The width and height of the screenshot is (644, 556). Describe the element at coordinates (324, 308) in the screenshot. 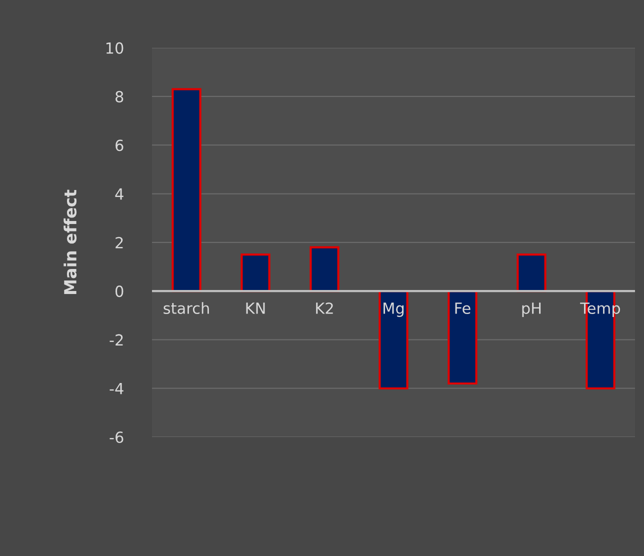

I see `x-tick-label: K2` at that location.